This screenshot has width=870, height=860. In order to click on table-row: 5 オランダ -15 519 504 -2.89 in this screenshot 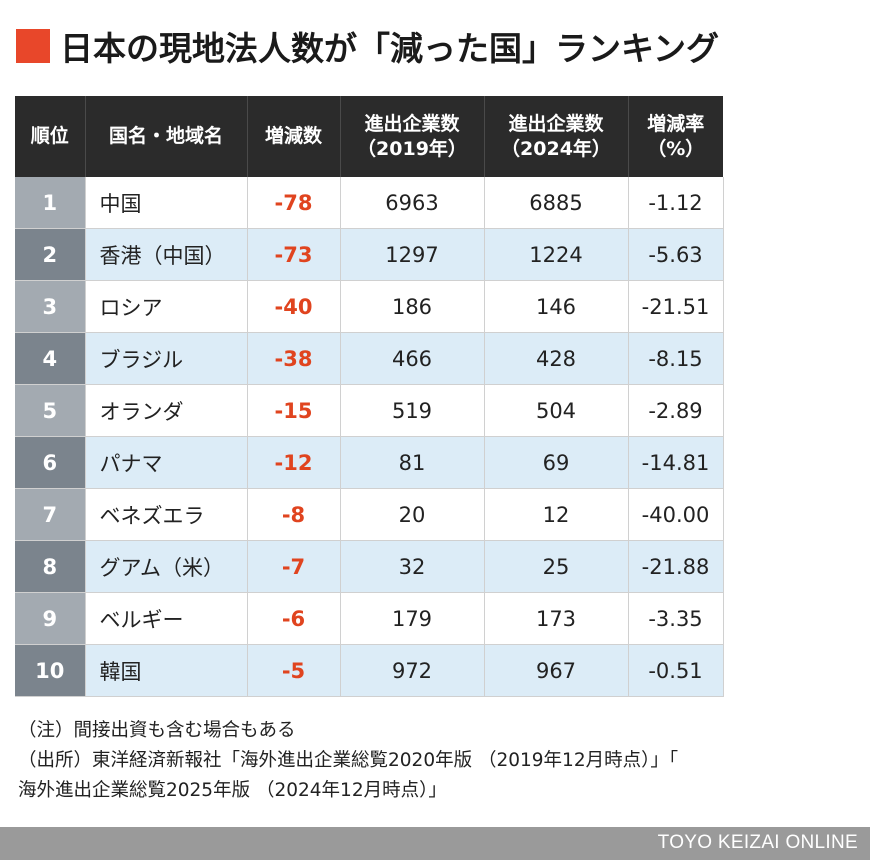, I will do `click(369, 410)`.